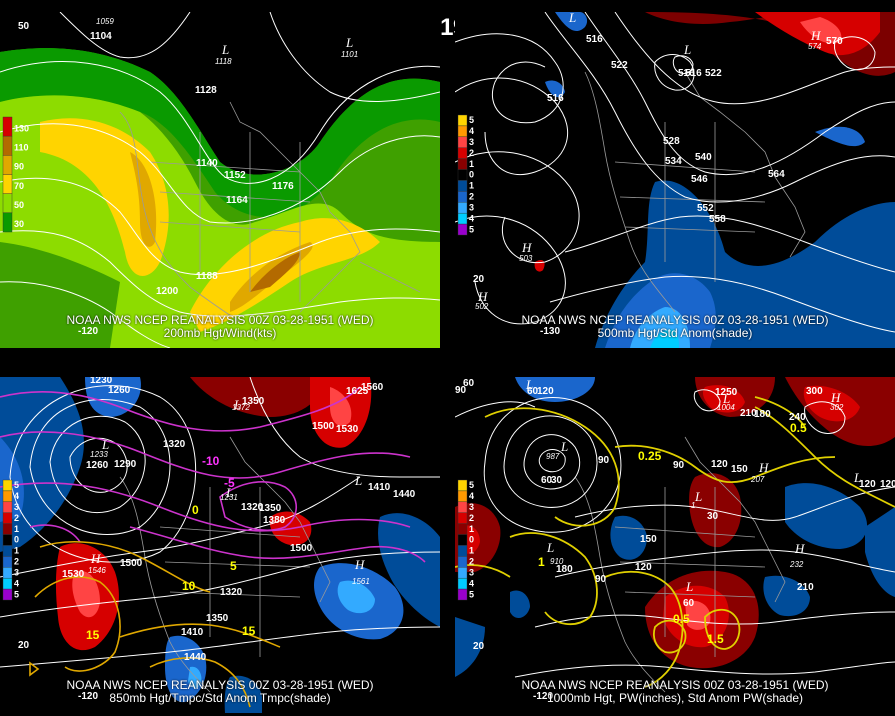 The image size is (895, 716). I want to click on svg-text: 1500, so click(323, 426).